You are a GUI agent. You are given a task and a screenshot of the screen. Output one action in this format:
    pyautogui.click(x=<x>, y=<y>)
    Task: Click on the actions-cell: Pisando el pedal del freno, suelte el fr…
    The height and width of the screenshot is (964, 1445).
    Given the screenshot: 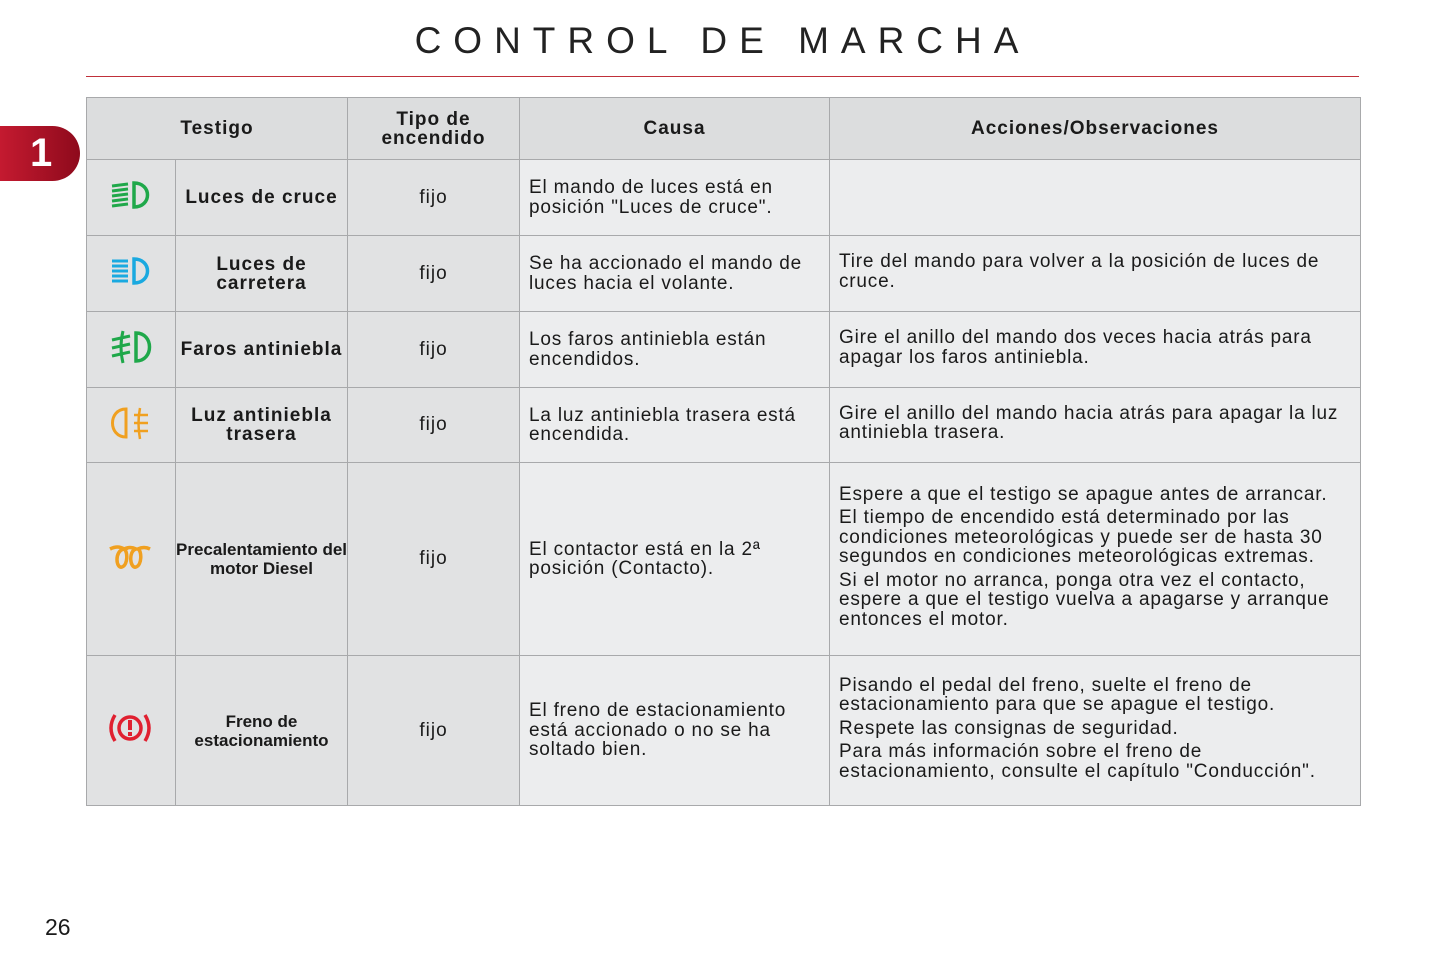 What is the action you would take?
    pyautogui.click(x=1095, y=730)
    